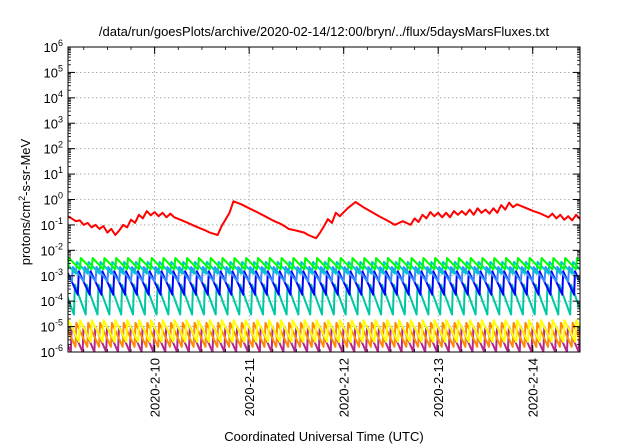  What do you see at coordinates (323, 436) in the screenshot?
I see `x-axis-label: Coordinated Universal Time (UTC)` at bounding box center [323, 436].